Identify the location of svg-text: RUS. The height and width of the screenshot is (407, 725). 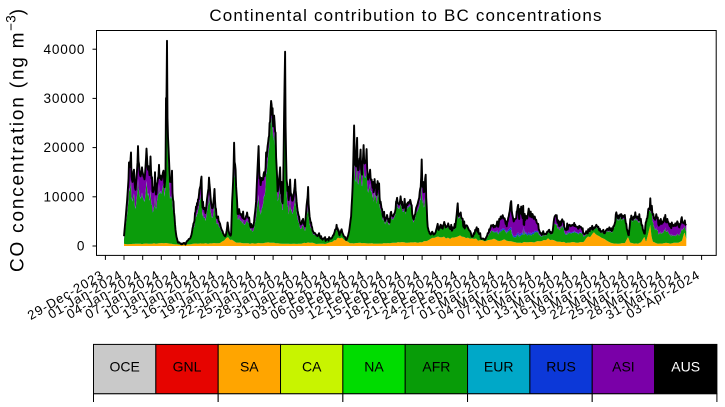
(561, 367).